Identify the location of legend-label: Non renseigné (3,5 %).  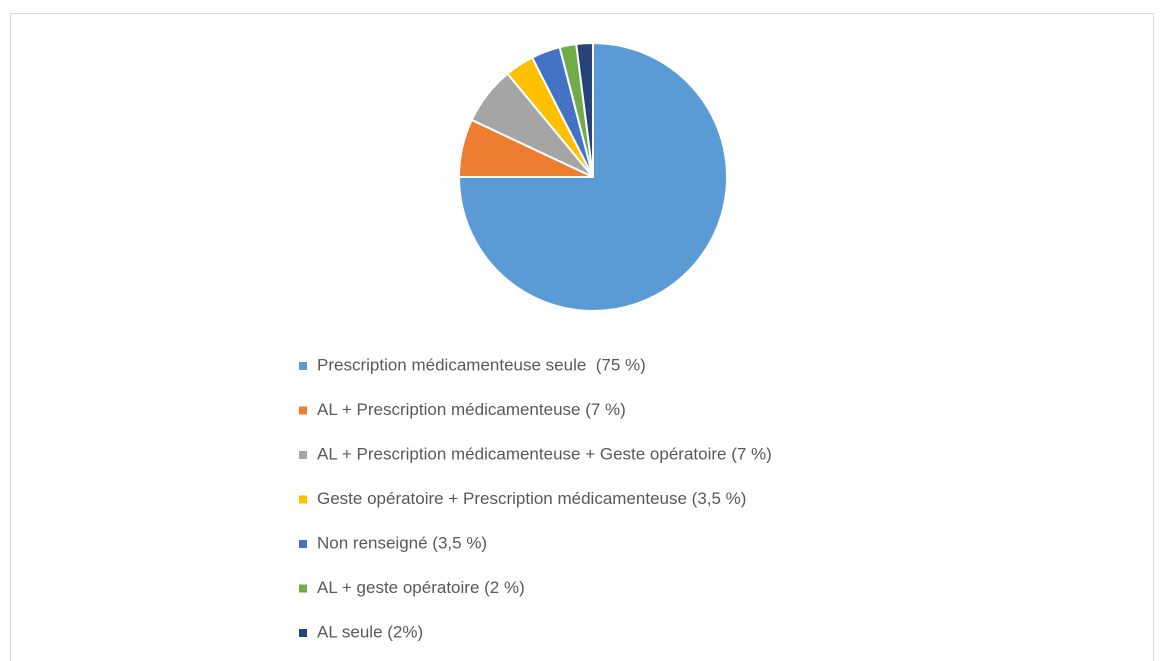
(402, 542).